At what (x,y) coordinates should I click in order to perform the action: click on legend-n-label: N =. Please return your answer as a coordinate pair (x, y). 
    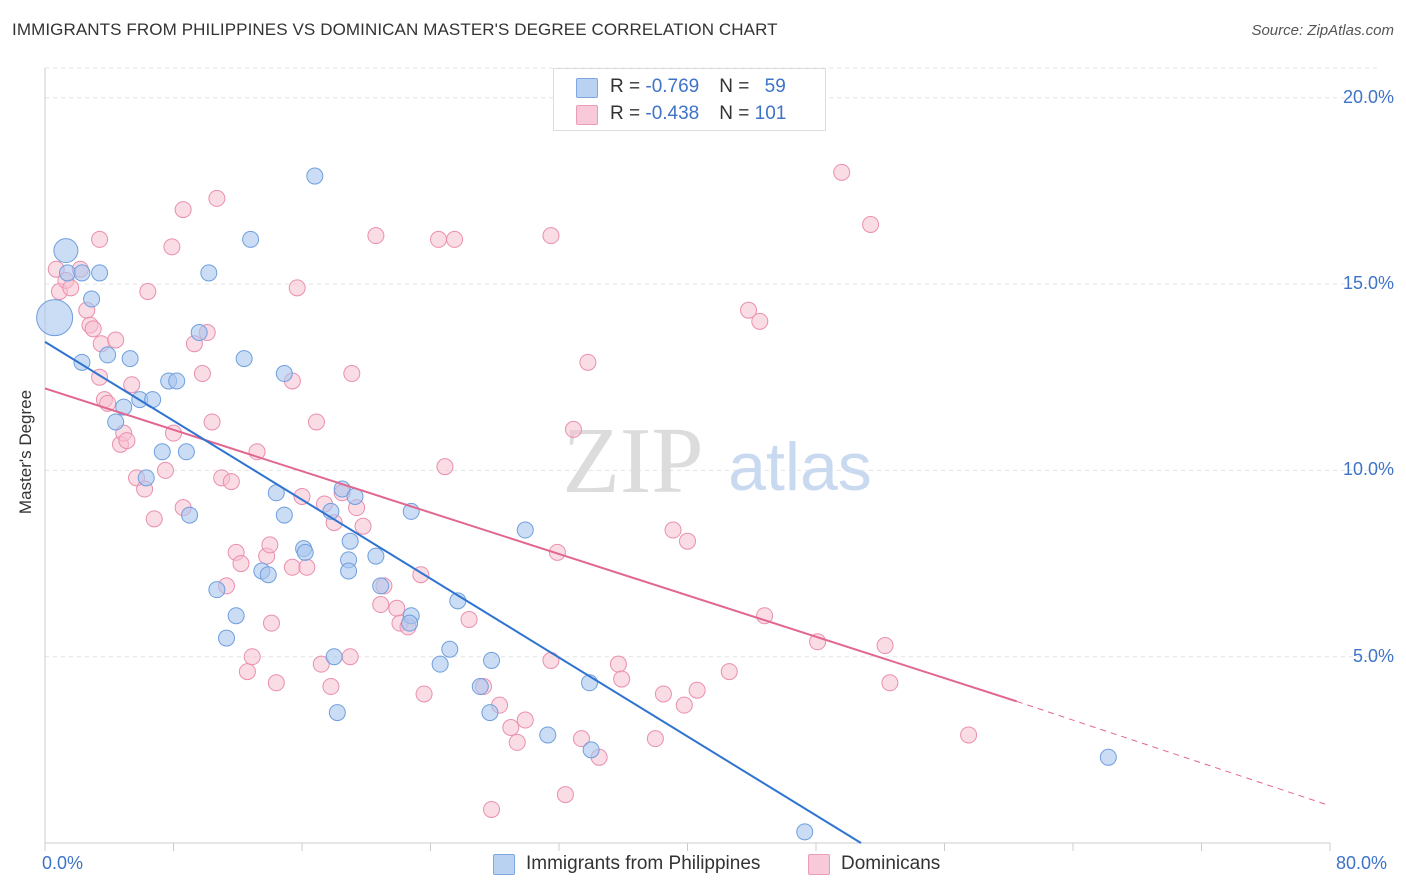
    Looking at the image, I should click on (737, 113).